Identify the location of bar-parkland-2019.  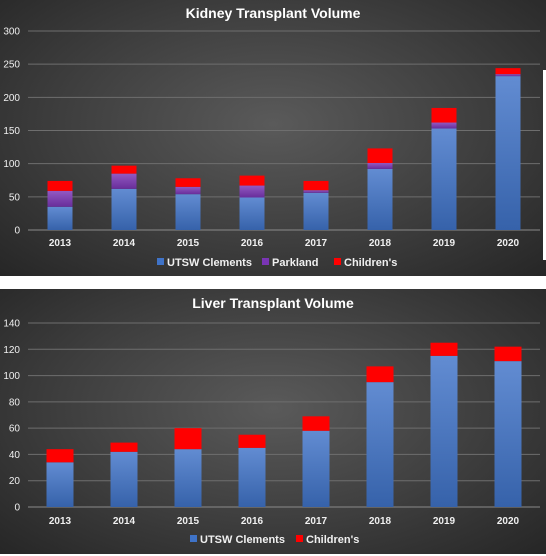
(444, 125).